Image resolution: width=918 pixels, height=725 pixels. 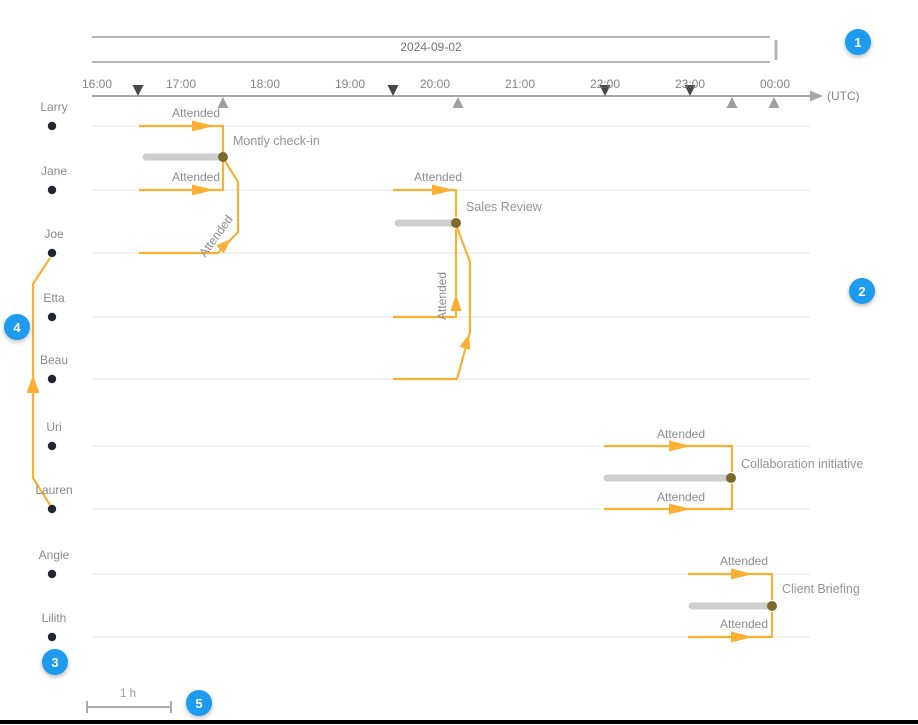 I want to click on axis-arrowhead, so click(x=816, y=96).